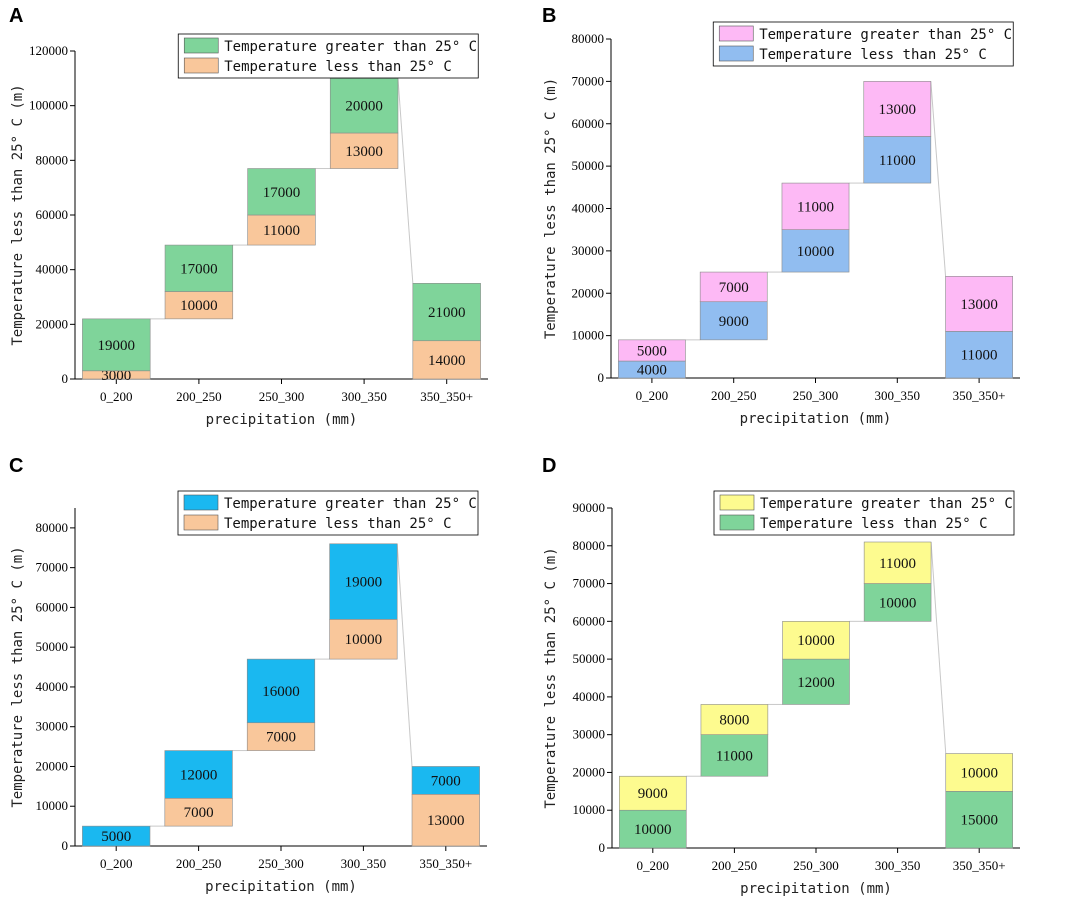  What do you see at coordinates (282, 193) in the screenshot?
I see `data-label: 17000` at bounding box center [282, 193].